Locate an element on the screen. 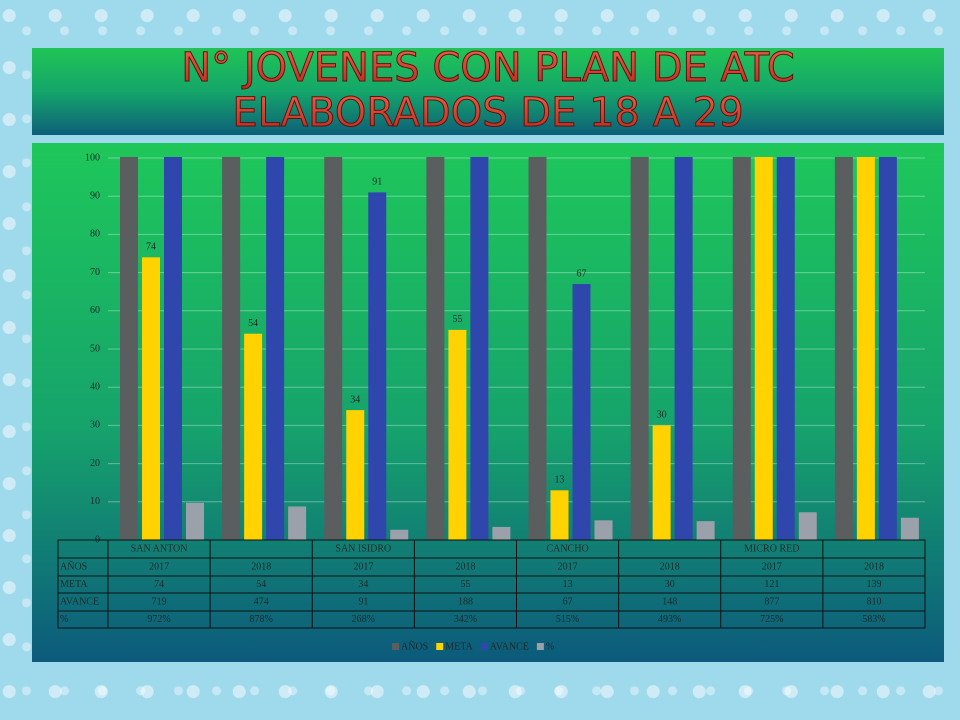 This screenshot has height=720, width=960. row-label: AÑOS is located at coordinates (73, 566).